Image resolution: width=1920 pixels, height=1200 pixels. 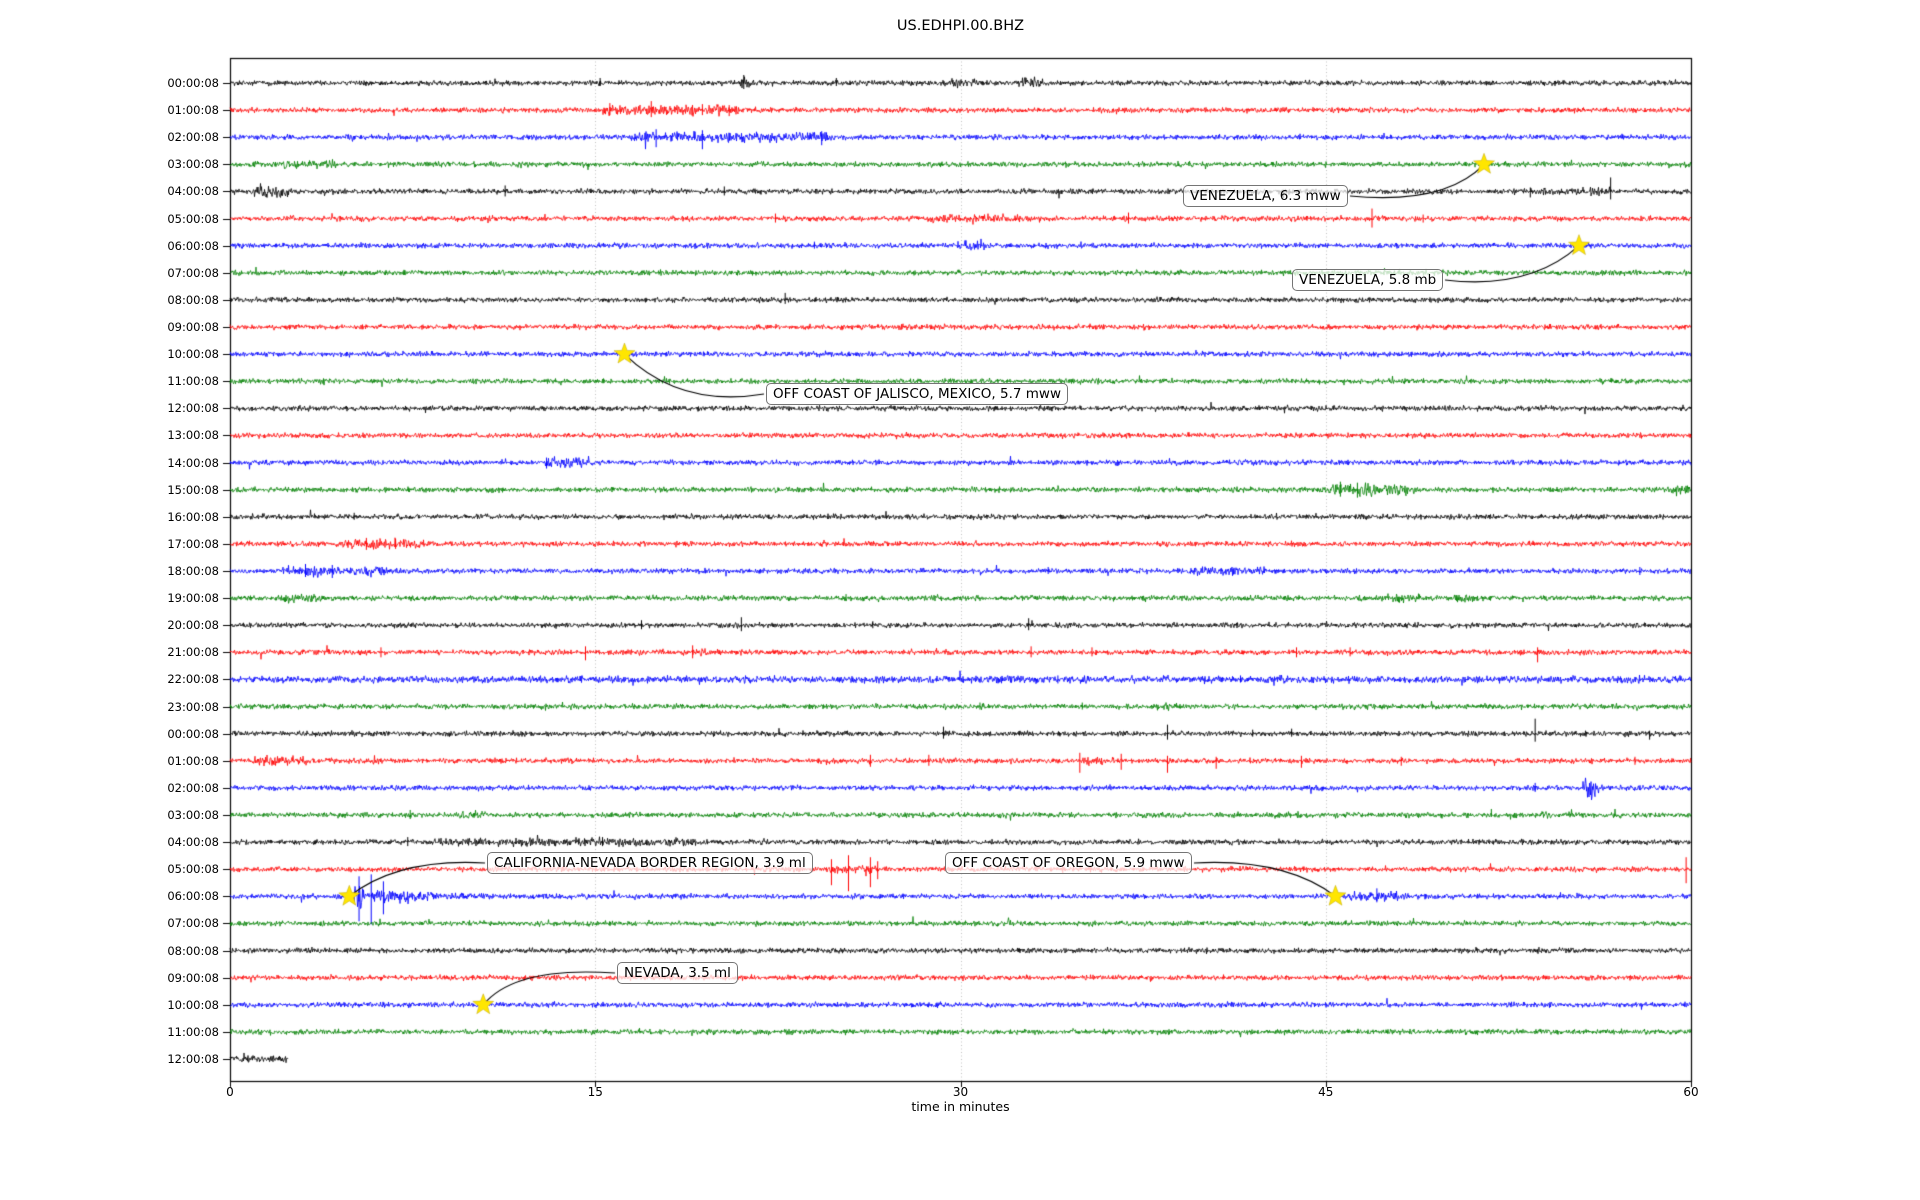 What do you see at coordinates (193, 489) in the screenshot?
I see `y-tick-label: 15:00:08` at bounding box center [193, 489].